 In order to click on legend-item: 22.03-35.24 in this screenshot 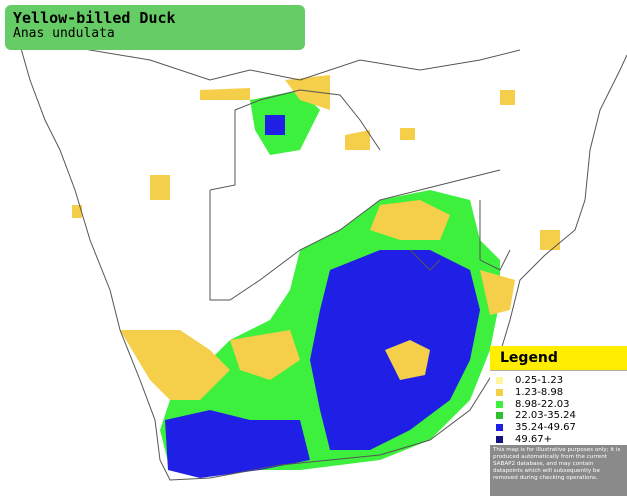, I will do `click(561, 416)`.